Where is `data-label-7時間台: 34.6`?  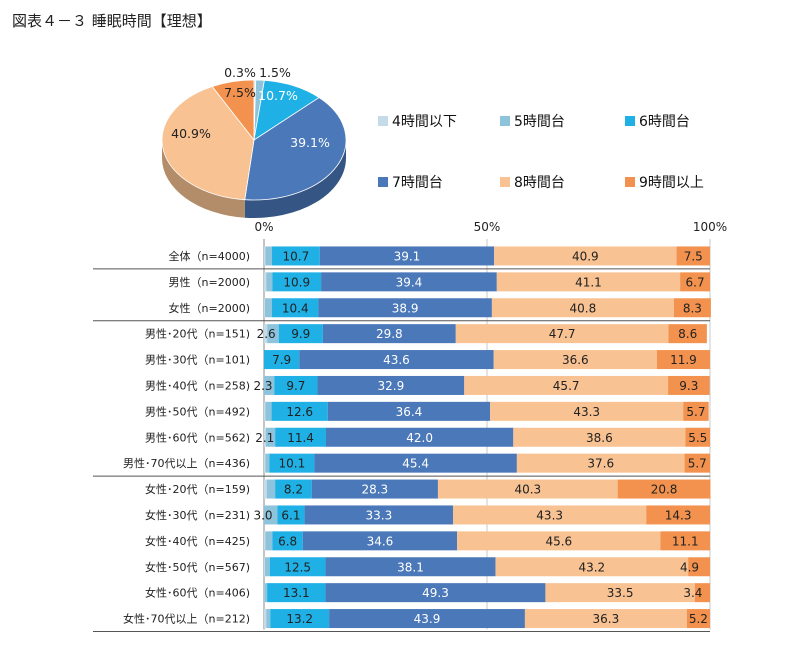
data-label-7時間台: 34.6 is located at coordinates (380, 541).